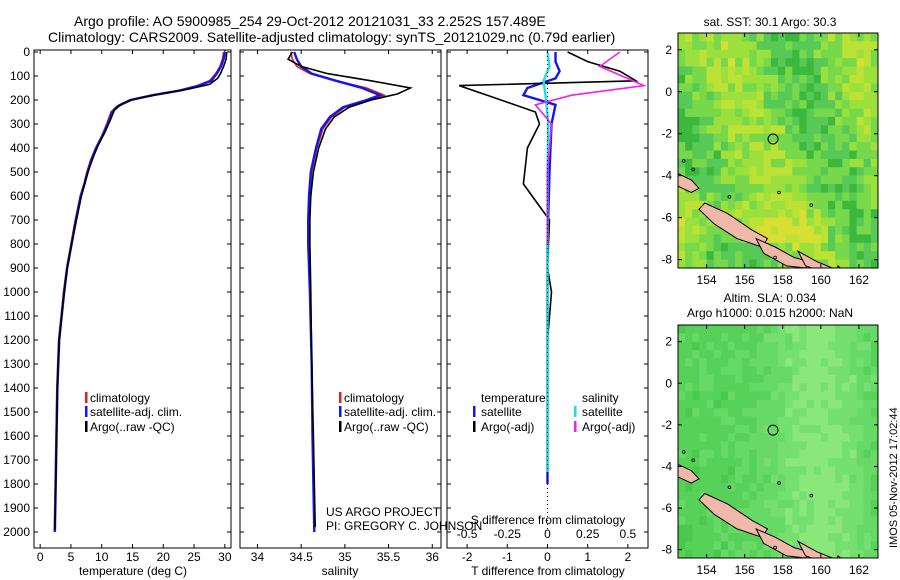 The image size is (900, 580). I want to click on map-top-islet, so click(729, 196).